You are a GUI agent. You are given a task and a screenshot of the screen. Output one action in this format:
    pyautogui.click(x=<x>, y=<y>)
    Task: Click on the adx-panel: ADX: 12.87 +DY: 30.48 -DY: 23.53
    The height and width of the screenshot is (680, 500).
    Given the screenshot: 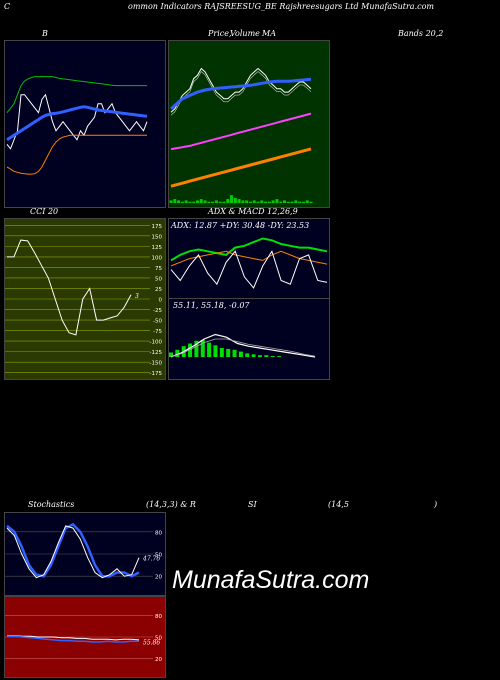 What is the action you would take?
    pyautogui.click(x=249, y=259)
    